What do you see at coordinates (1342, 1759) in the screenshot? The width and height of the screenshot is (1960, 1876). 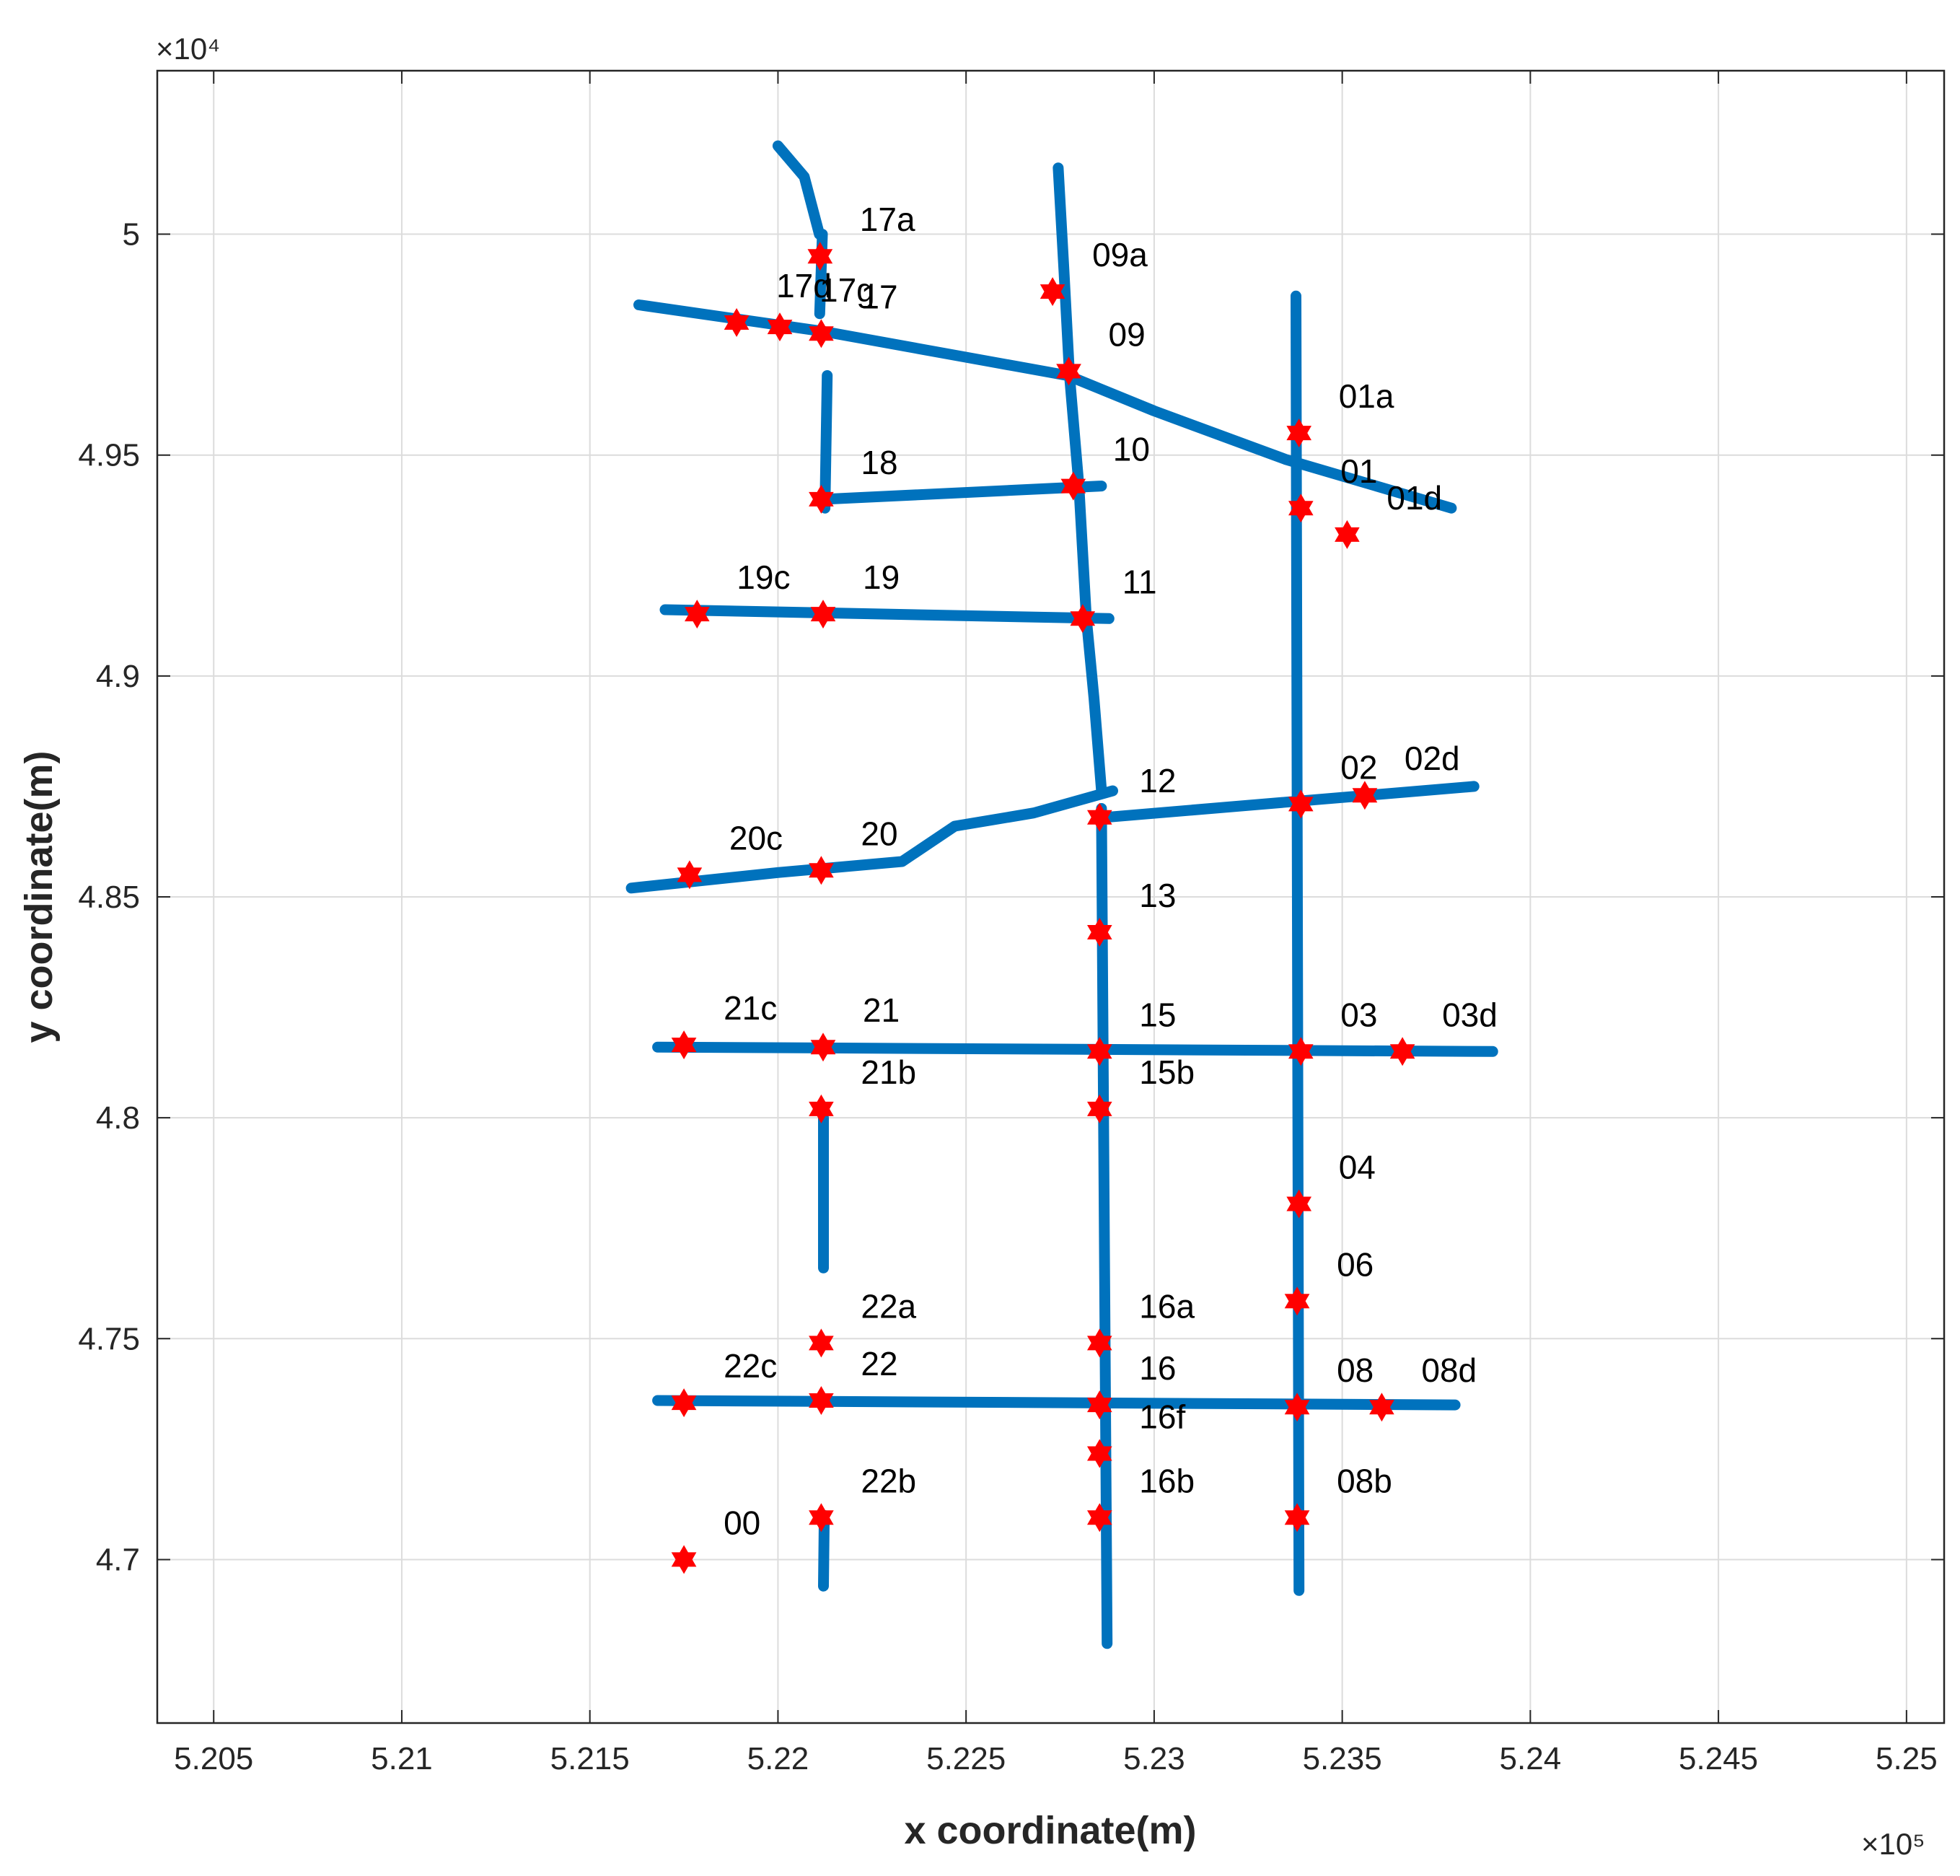 I see `x-tick-label: 5.235` at bounding box center [1342, 1759].